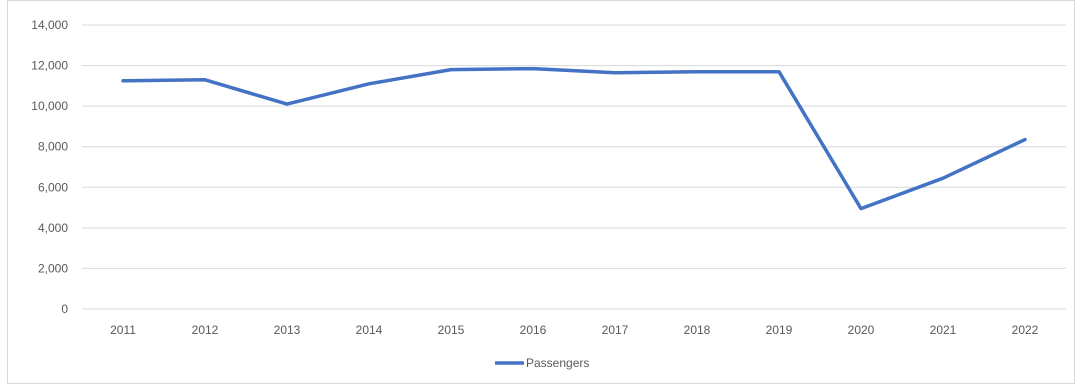 The height and width of the screenshot is (386, 1078). Describe the element at coordinates (861, 330) in the screenshot. I see `x-tick-label: 2020` at that location.